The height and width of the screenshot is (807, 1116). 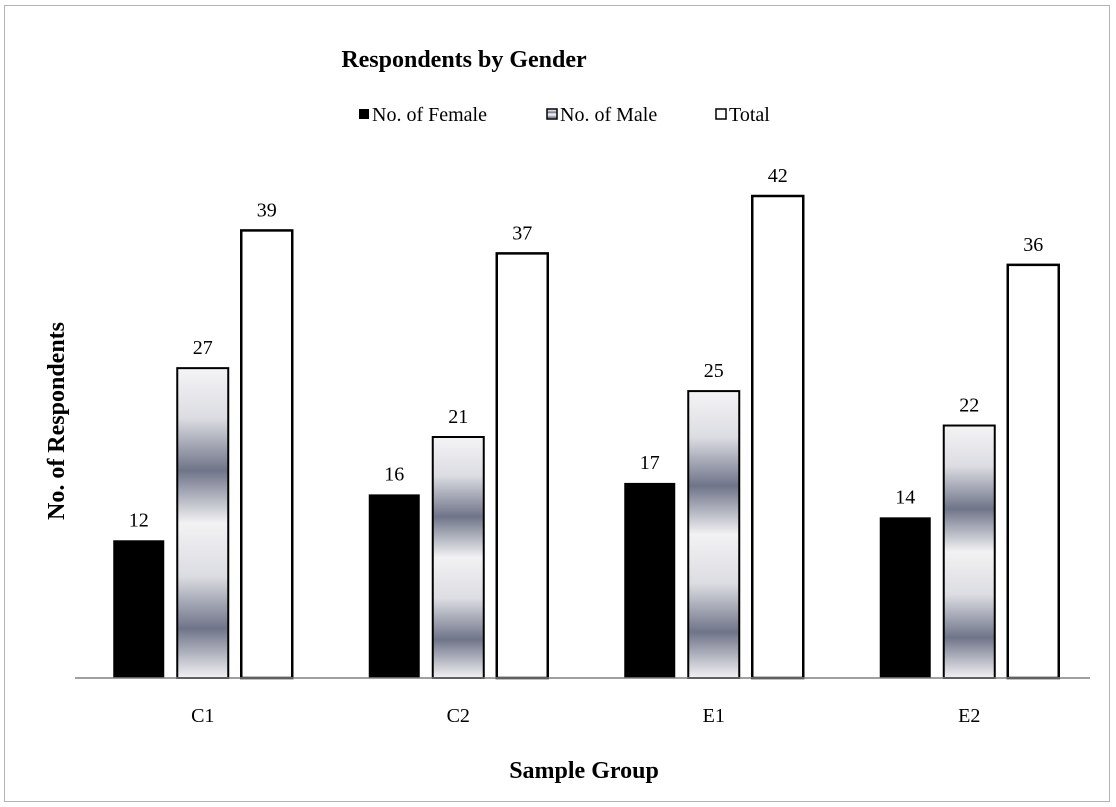 What do you see at coordinates (905, 497) in the screenshot?
I see `value-label-female-e2: 14` at bounding box center [905, 497].